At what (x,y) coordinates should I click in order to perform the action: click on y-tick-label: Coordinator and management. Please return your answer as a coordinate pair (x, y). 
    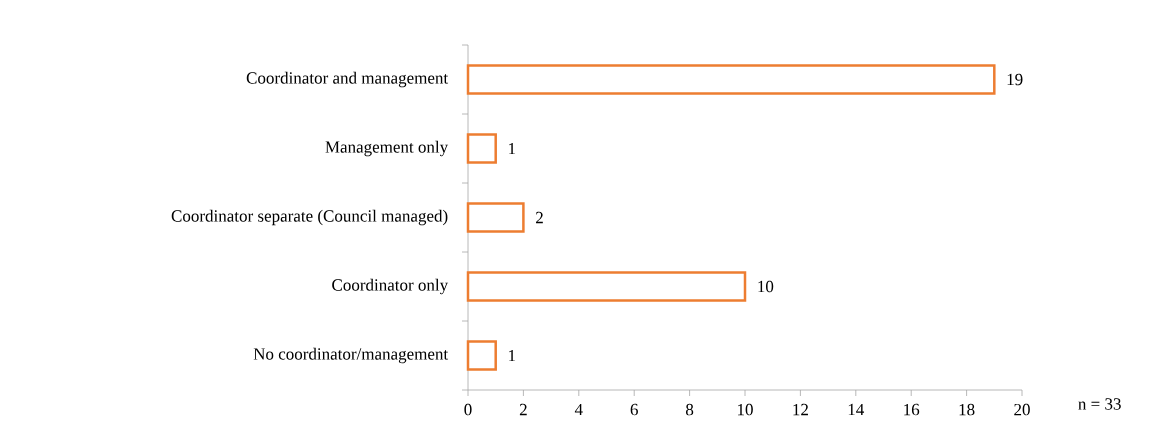
    Looking at the image, I should click on (347, 79).